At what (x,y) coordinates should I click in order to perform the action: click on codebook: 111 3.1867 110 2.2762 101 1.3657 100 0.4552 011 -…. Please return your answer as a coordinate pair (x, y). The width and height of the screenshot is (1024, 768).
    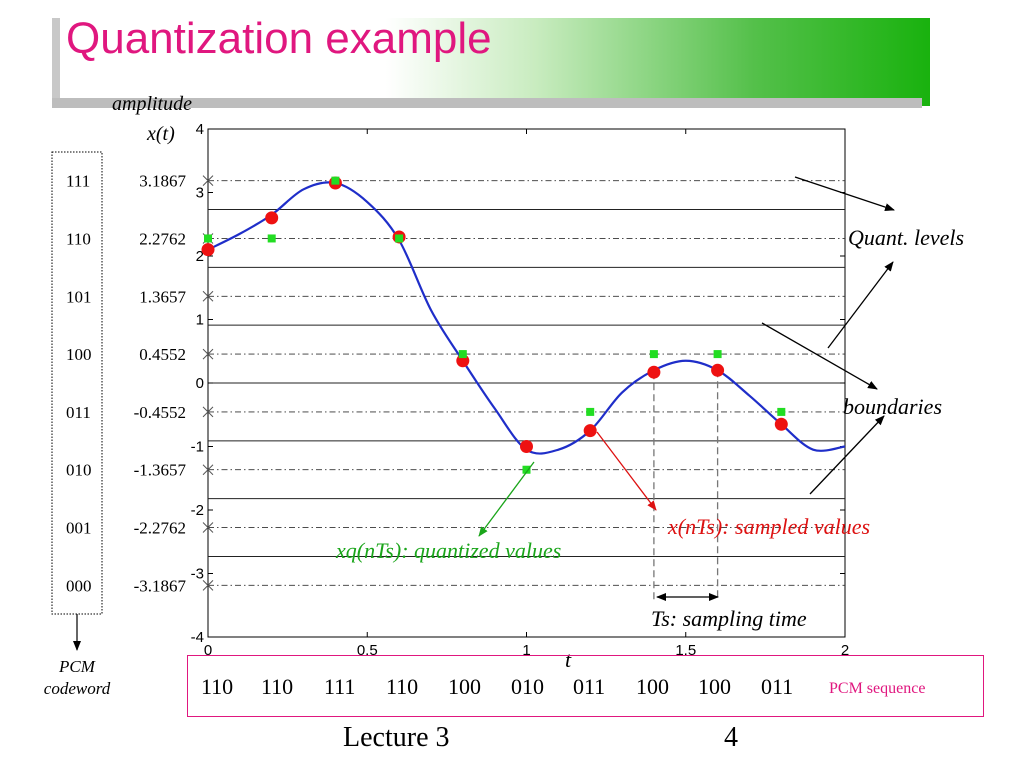
    Looking at the image, I should click on (126, 384).